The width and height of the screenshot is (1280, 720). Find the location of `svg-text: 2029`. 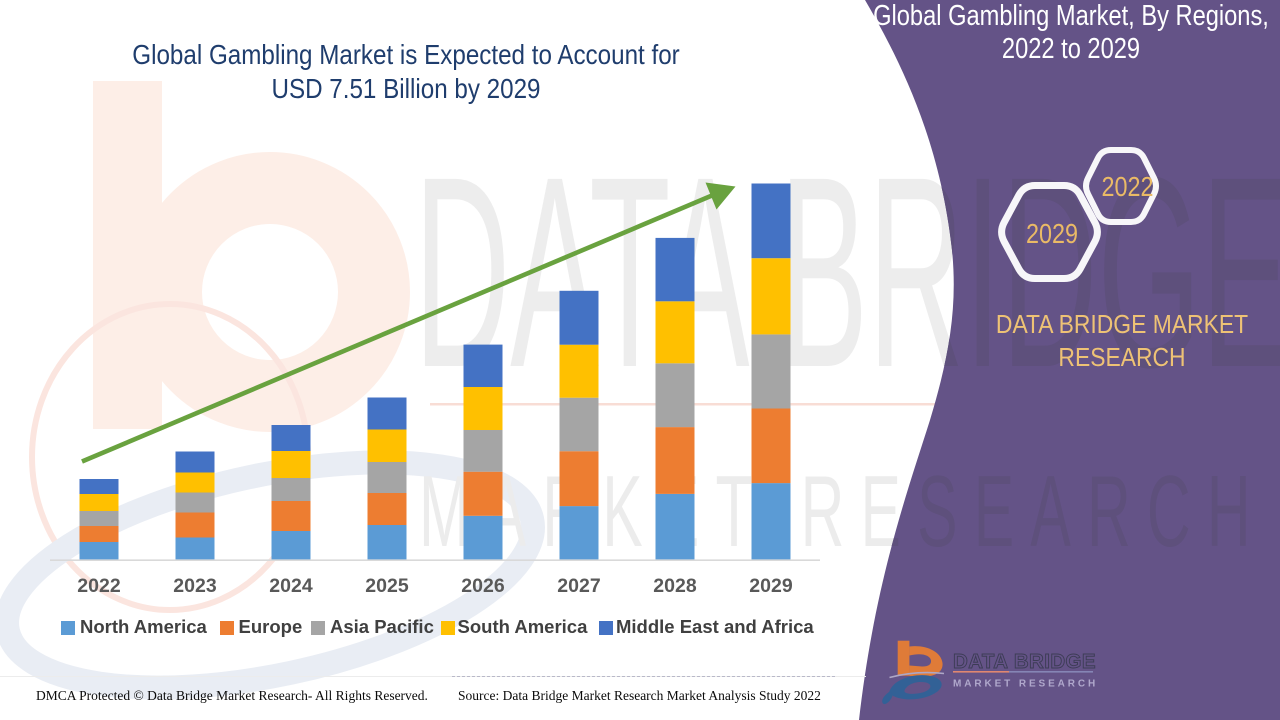

svg-text: 2029 is located at coordinates (1052, 233).